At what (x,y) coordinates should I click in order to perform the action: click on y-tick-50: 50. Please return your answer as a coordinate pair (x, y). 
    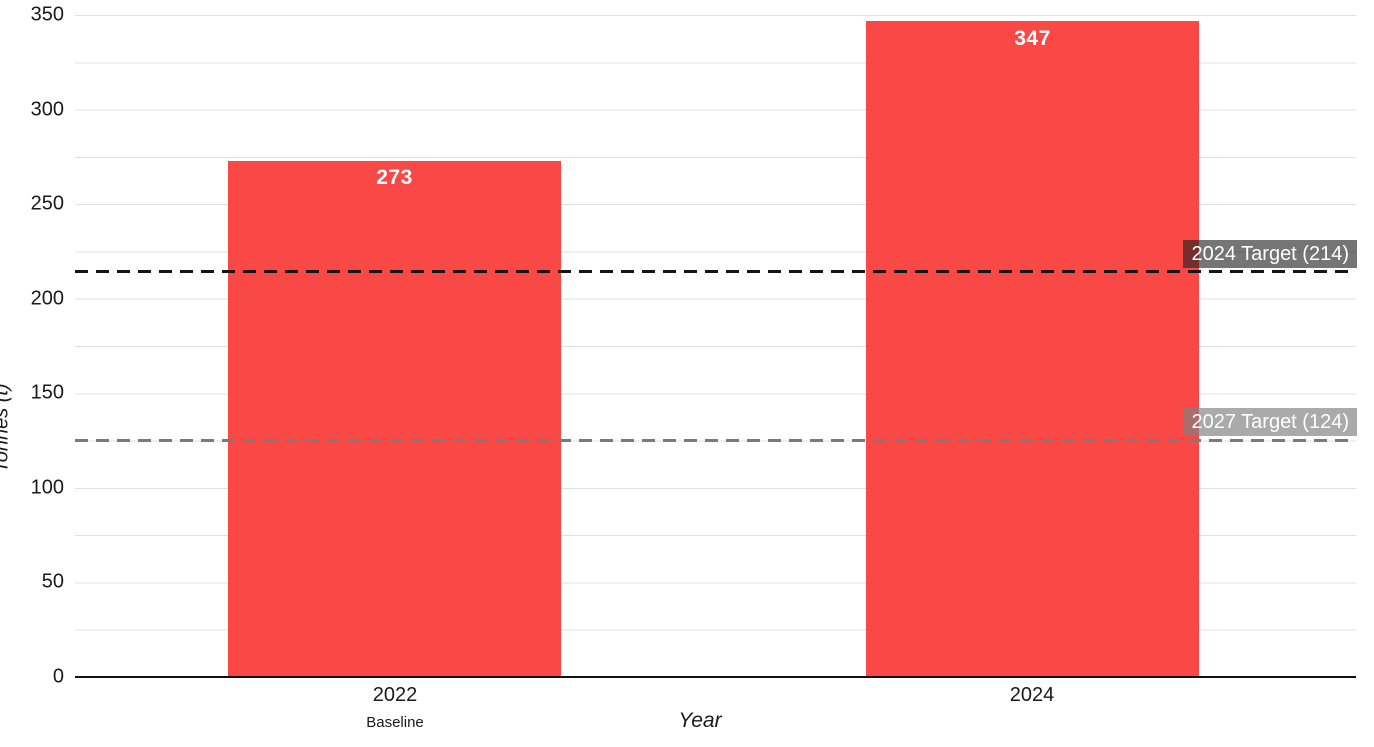
    Looking at the image, I should click on (52, 581).